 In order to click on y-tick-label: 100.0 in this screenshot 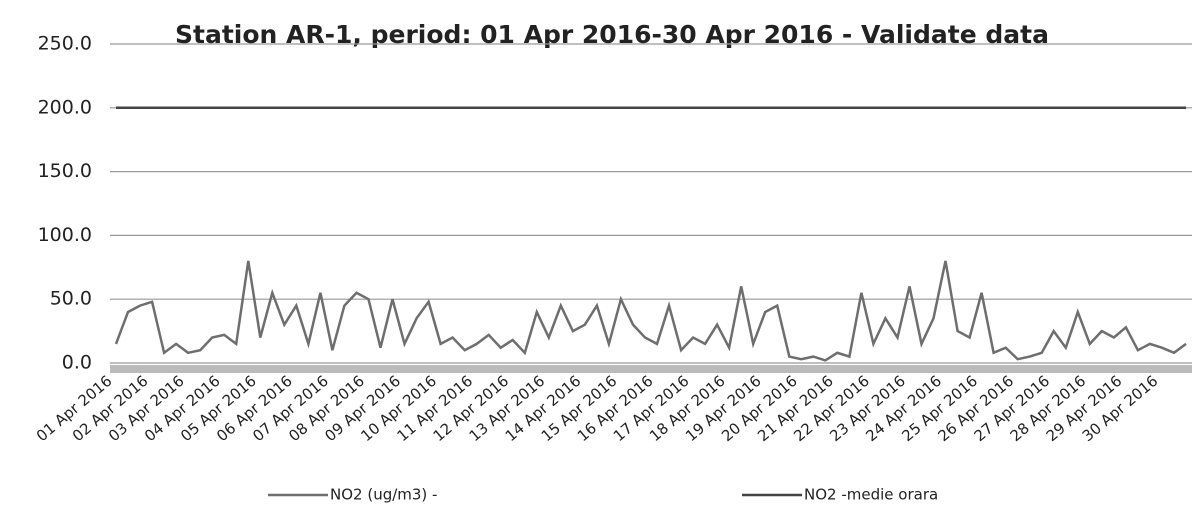, I will do `click(65, 235)`.